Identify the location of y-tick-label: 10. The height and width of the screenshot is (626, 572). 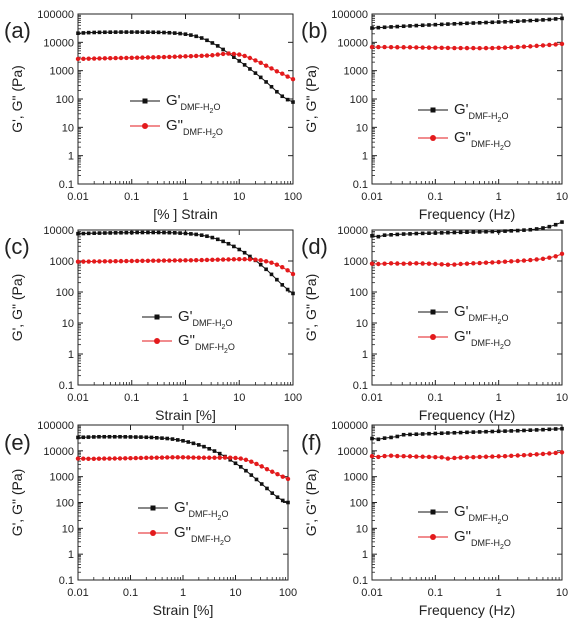
(68, 128).